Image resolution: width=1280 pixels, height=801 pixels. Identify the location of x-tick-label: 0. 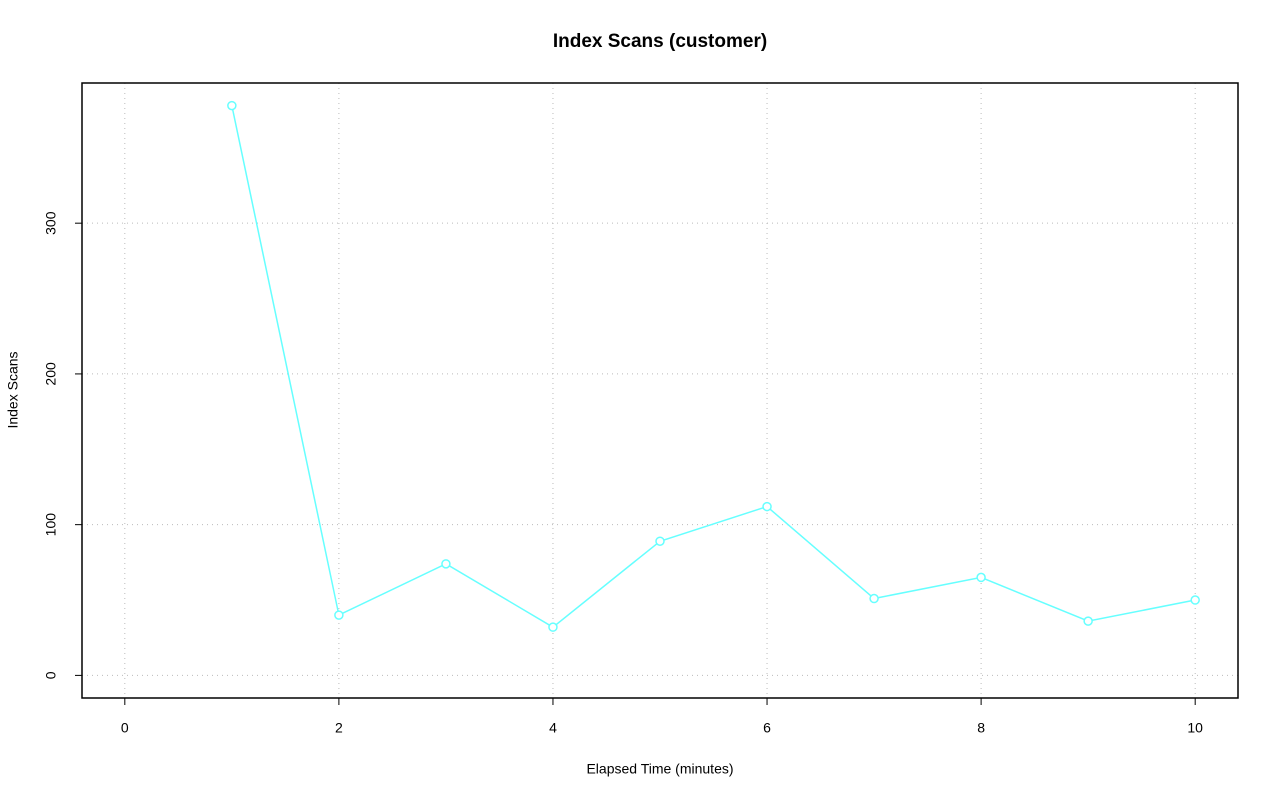
(125, 728).